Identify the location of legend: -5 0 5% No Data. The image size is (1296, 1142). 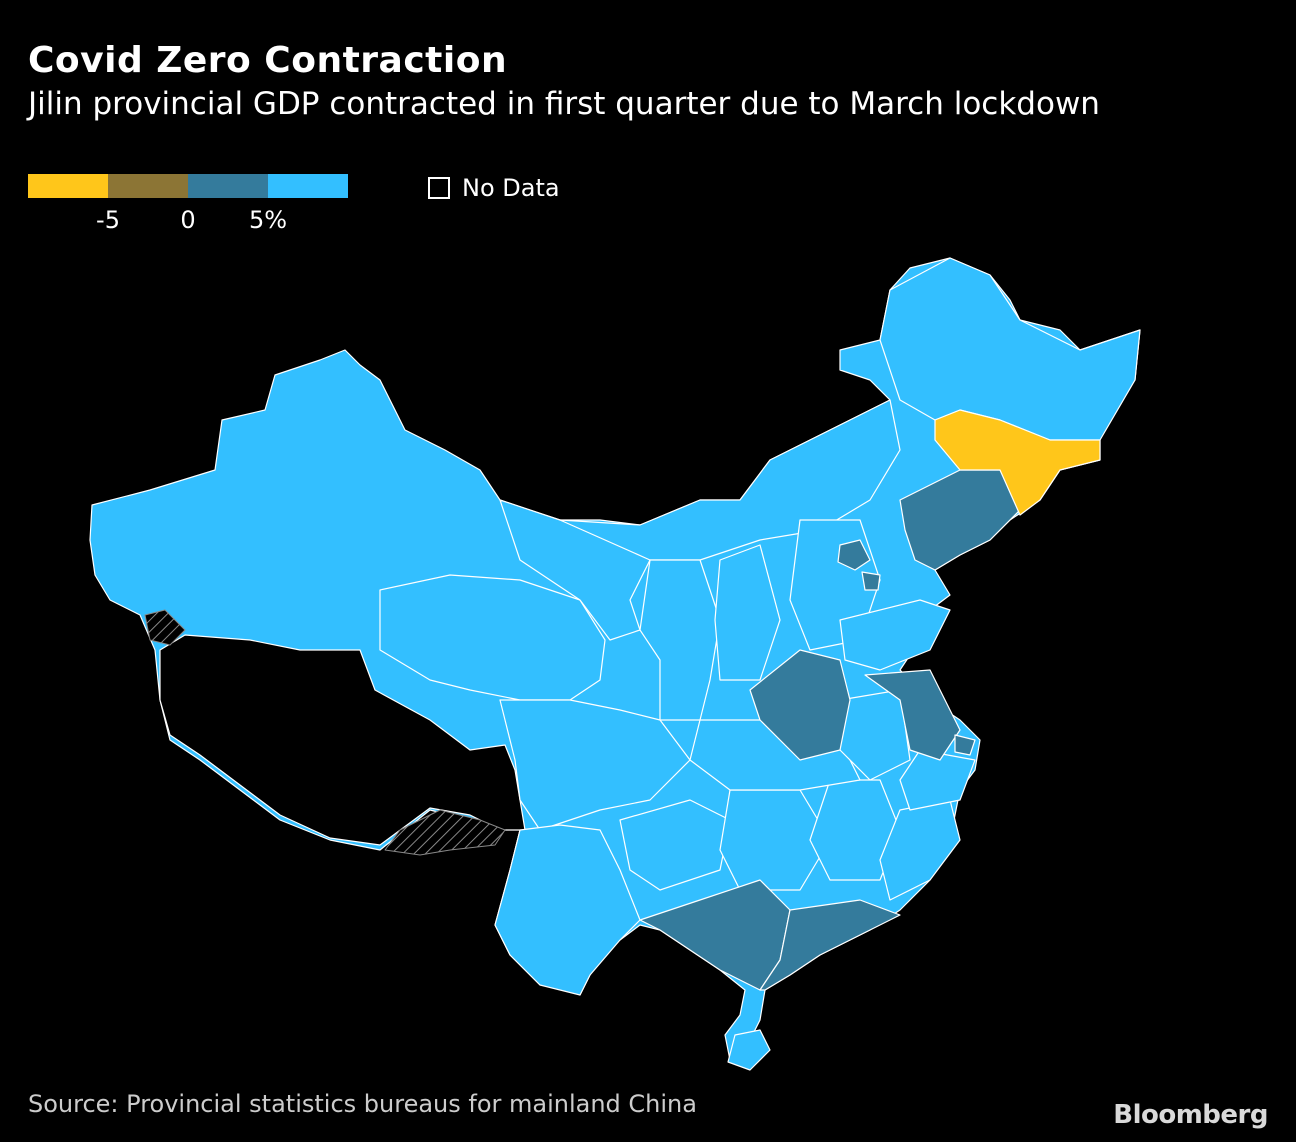
(328, 209).